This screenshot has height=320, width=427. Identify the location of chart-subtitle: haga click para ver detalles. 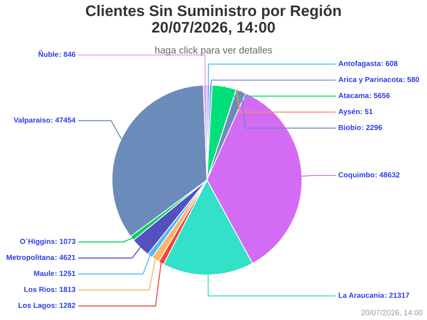
(213, 51).